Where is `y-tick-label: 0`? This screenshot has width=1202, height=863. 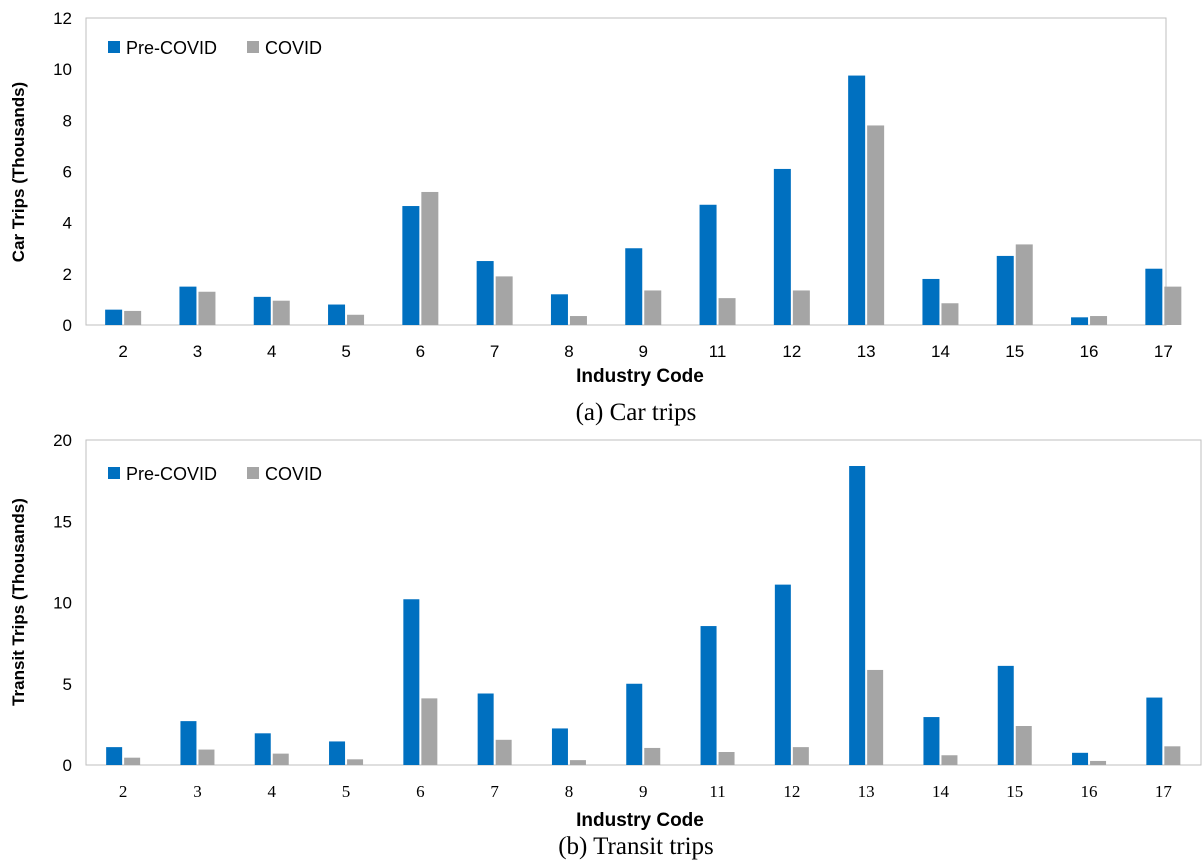 y-tick-label: 0 is located at coordinates (67, 325).